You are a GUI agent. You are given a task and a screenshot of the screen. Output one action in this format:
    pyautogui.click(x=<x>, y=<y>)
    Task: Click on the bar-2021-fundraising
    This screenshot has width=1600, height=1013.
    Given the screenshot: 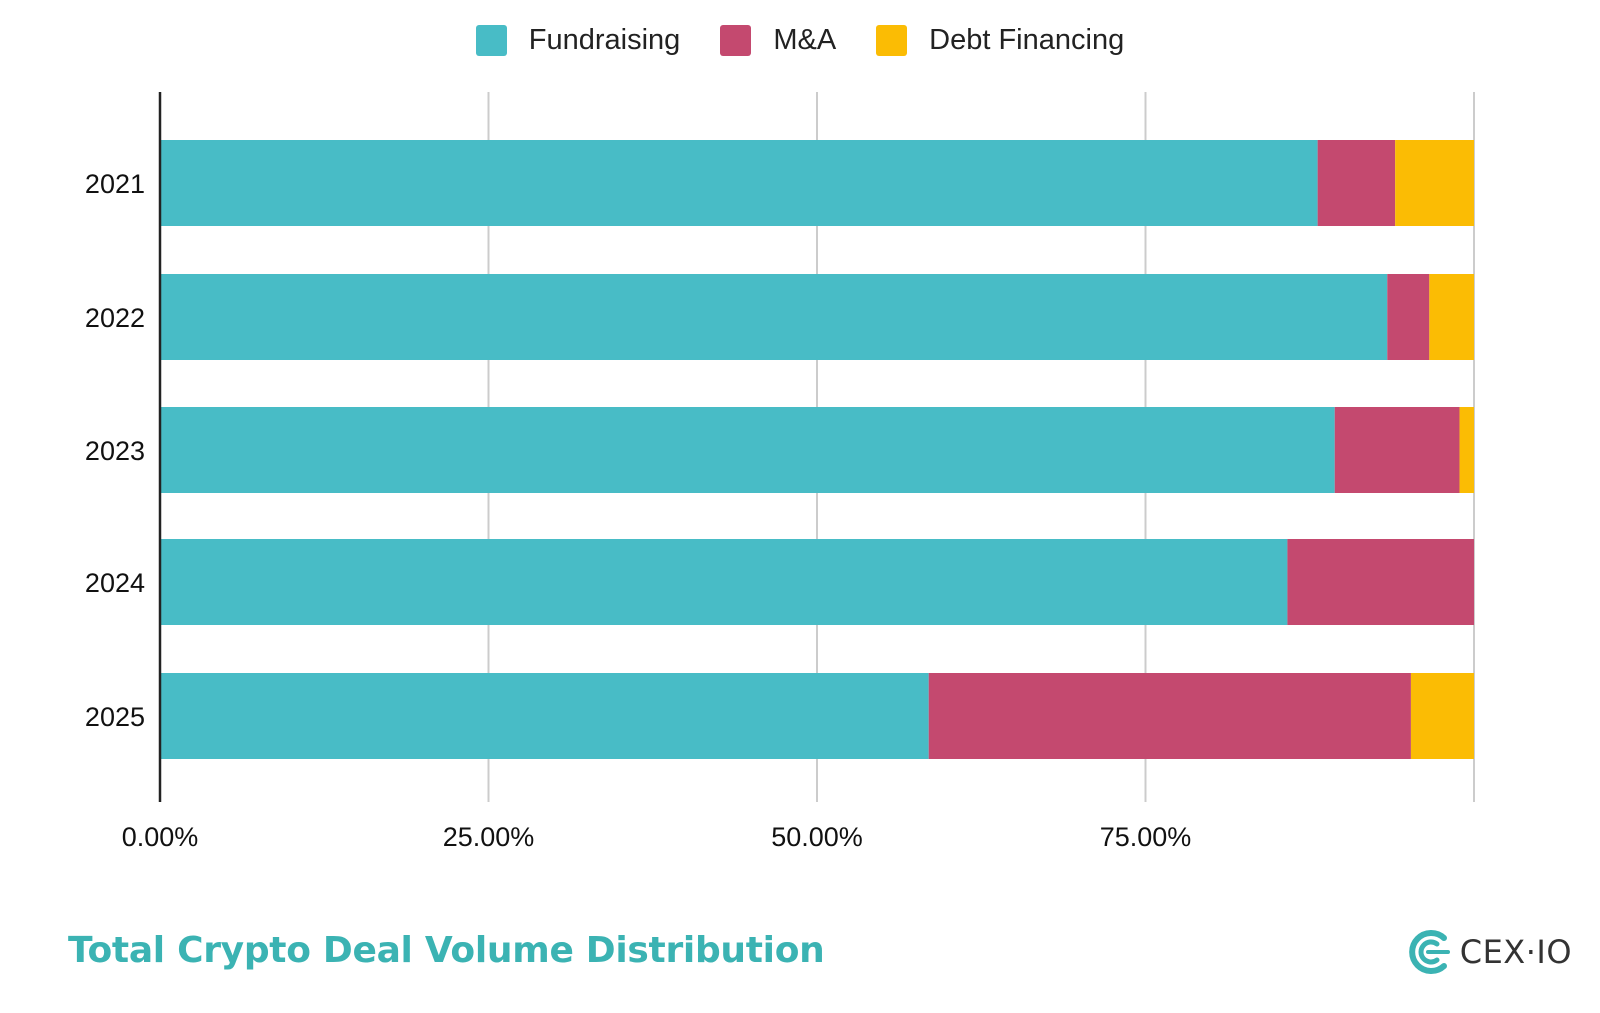 What is the action you would take?
    pyautogui.click(x=739, y=183)
    